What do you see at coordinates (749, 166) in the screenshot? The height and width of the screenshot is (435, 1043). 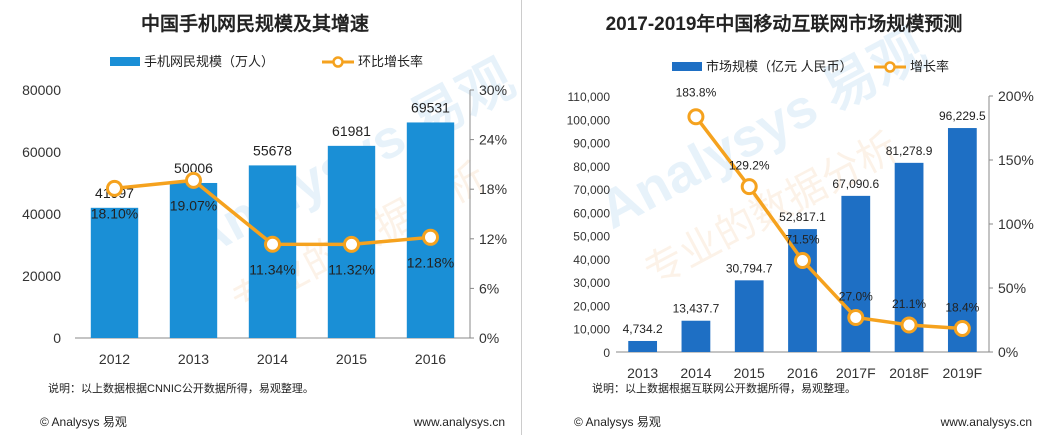 I see `growth-value-label: 129.2%` at bounding box center [749, 166].